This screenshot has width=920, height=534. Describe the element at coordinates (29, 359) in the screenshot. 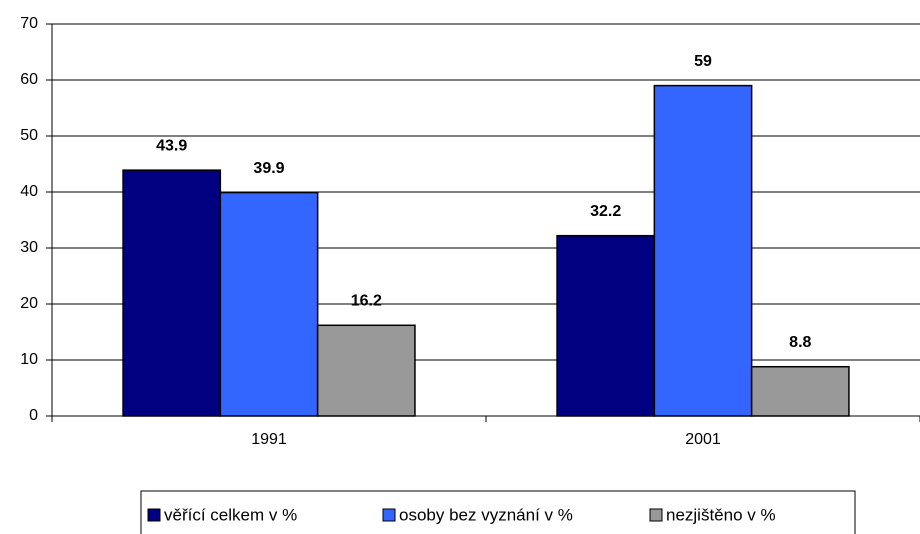

I see `y-tick-label: 10` at that location.